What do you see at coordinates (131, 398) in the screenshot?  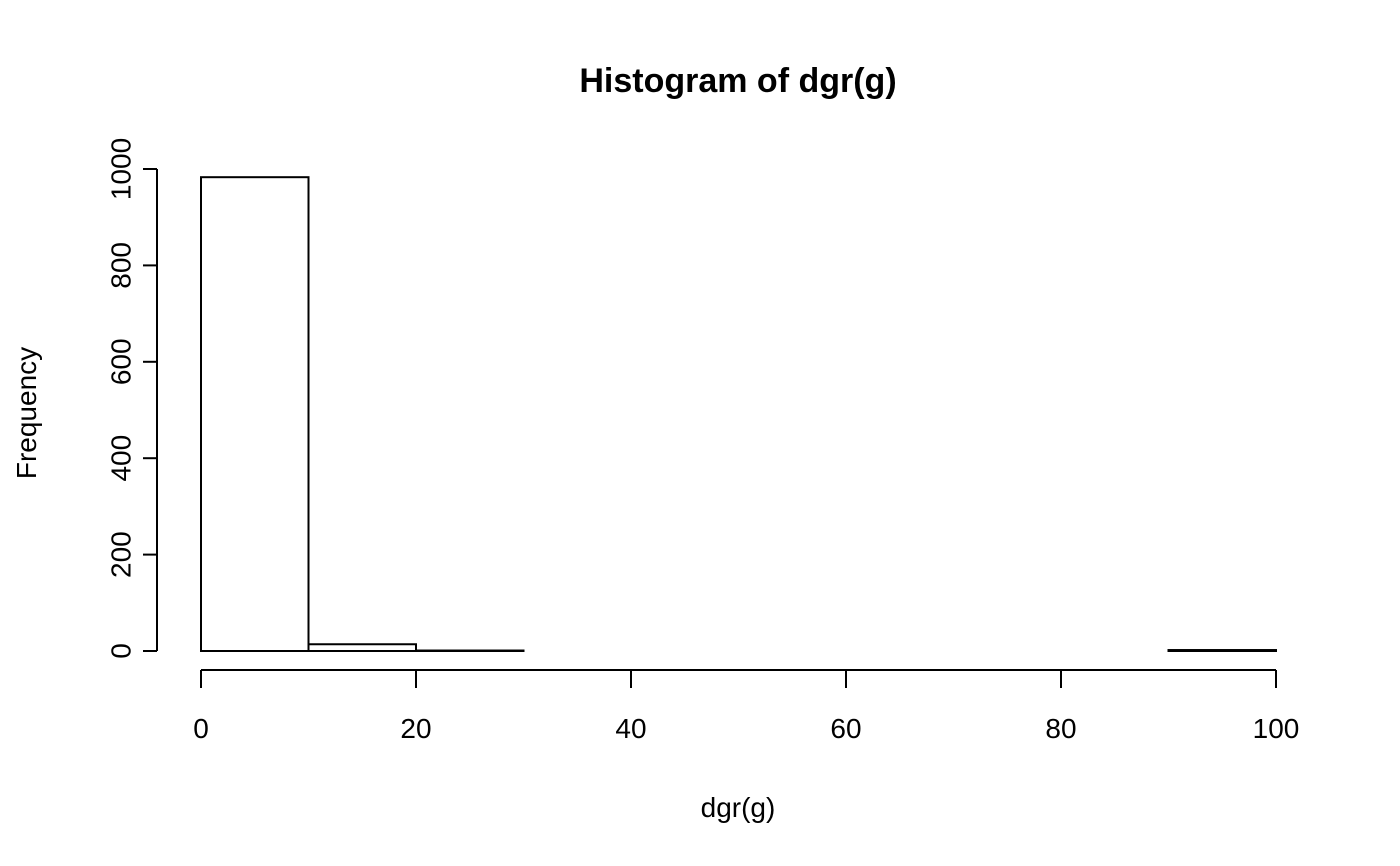 I see `y-axis: 0 200 400 600 800 1000` at bounding box center [131, 398].